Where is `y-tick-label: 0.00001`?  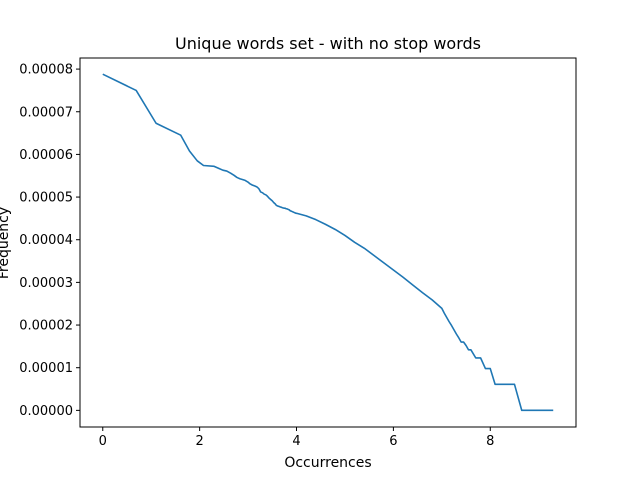
y-tick-label: 0.00001 is located at coordinates (46, 368).